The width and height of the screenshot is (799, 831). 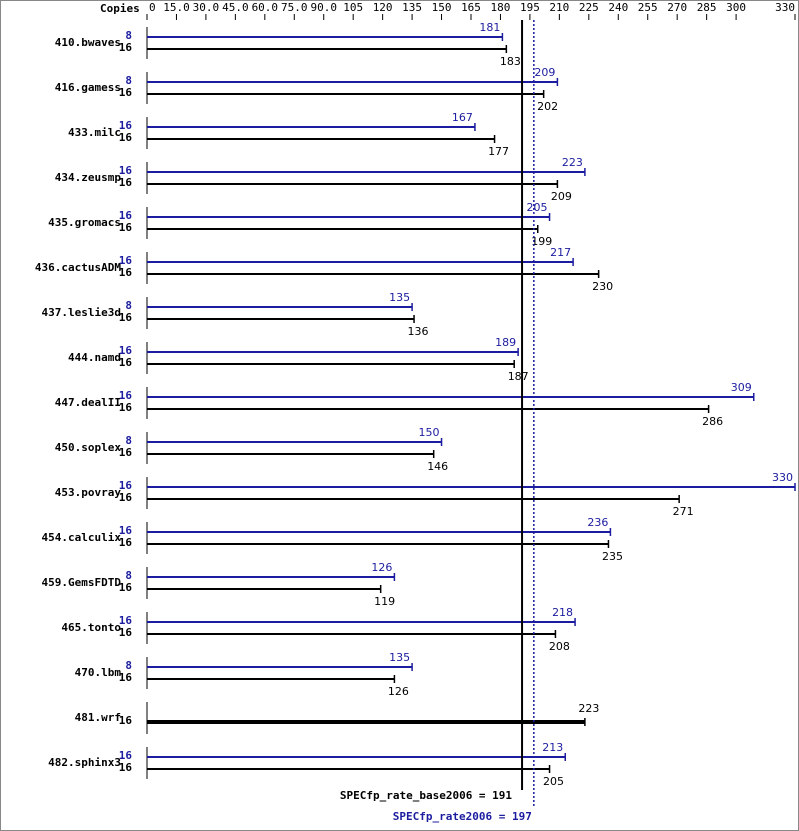 I want to click on value-label: 208, so click(x=559, y=646).